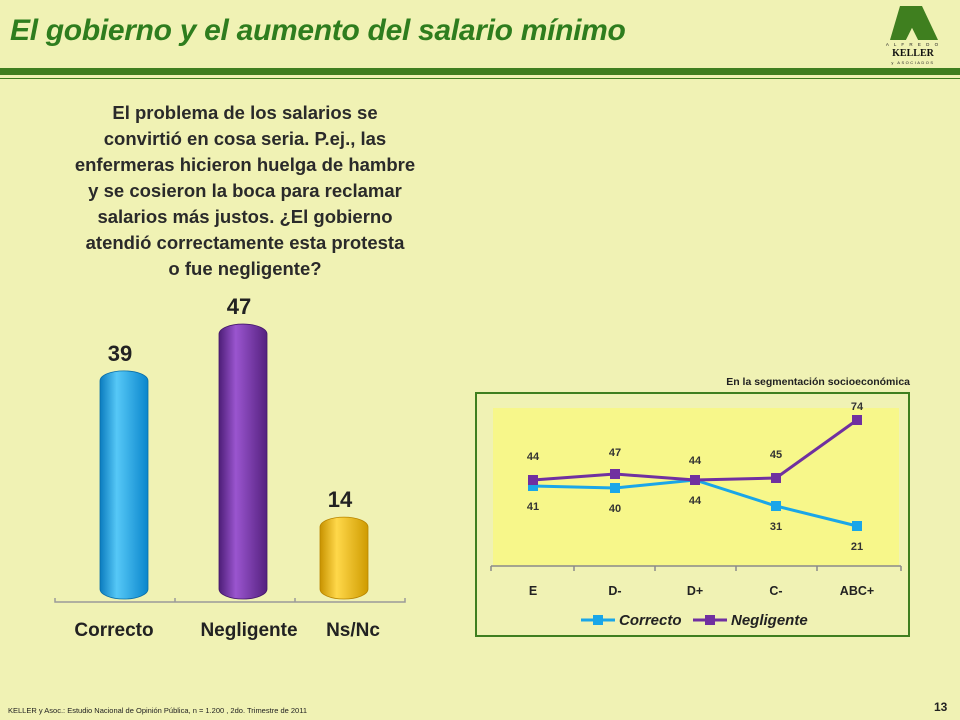 The image size is (960, 720). I want to click on series-value-label: 47, so click(615, 453).